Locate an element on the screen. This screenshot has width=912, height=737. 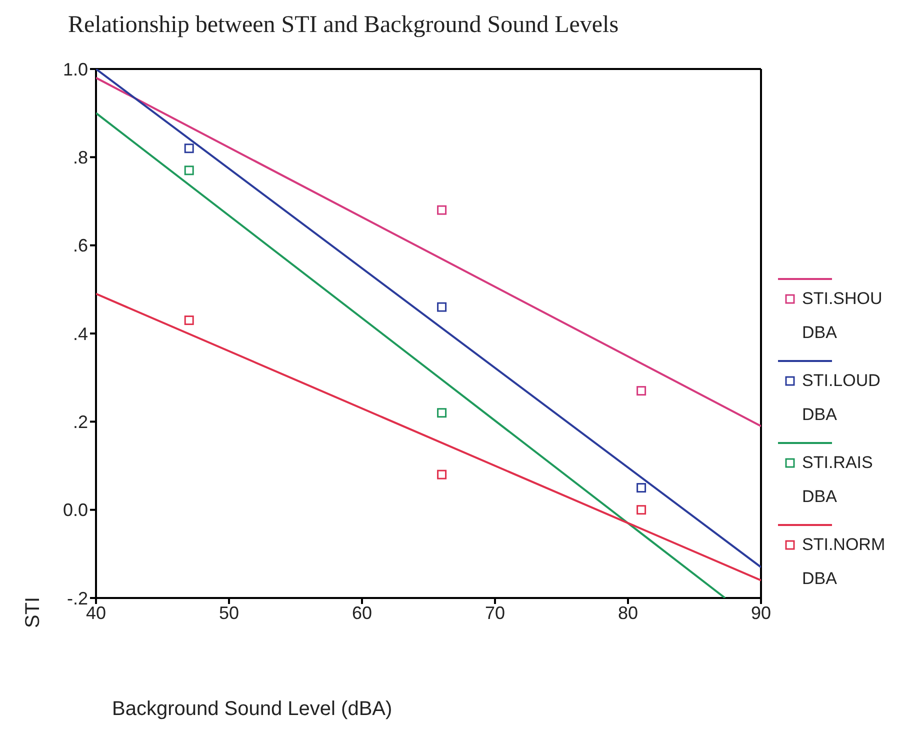
legend-label: STI.SHOU DBA is located at coordinates (843, 316).